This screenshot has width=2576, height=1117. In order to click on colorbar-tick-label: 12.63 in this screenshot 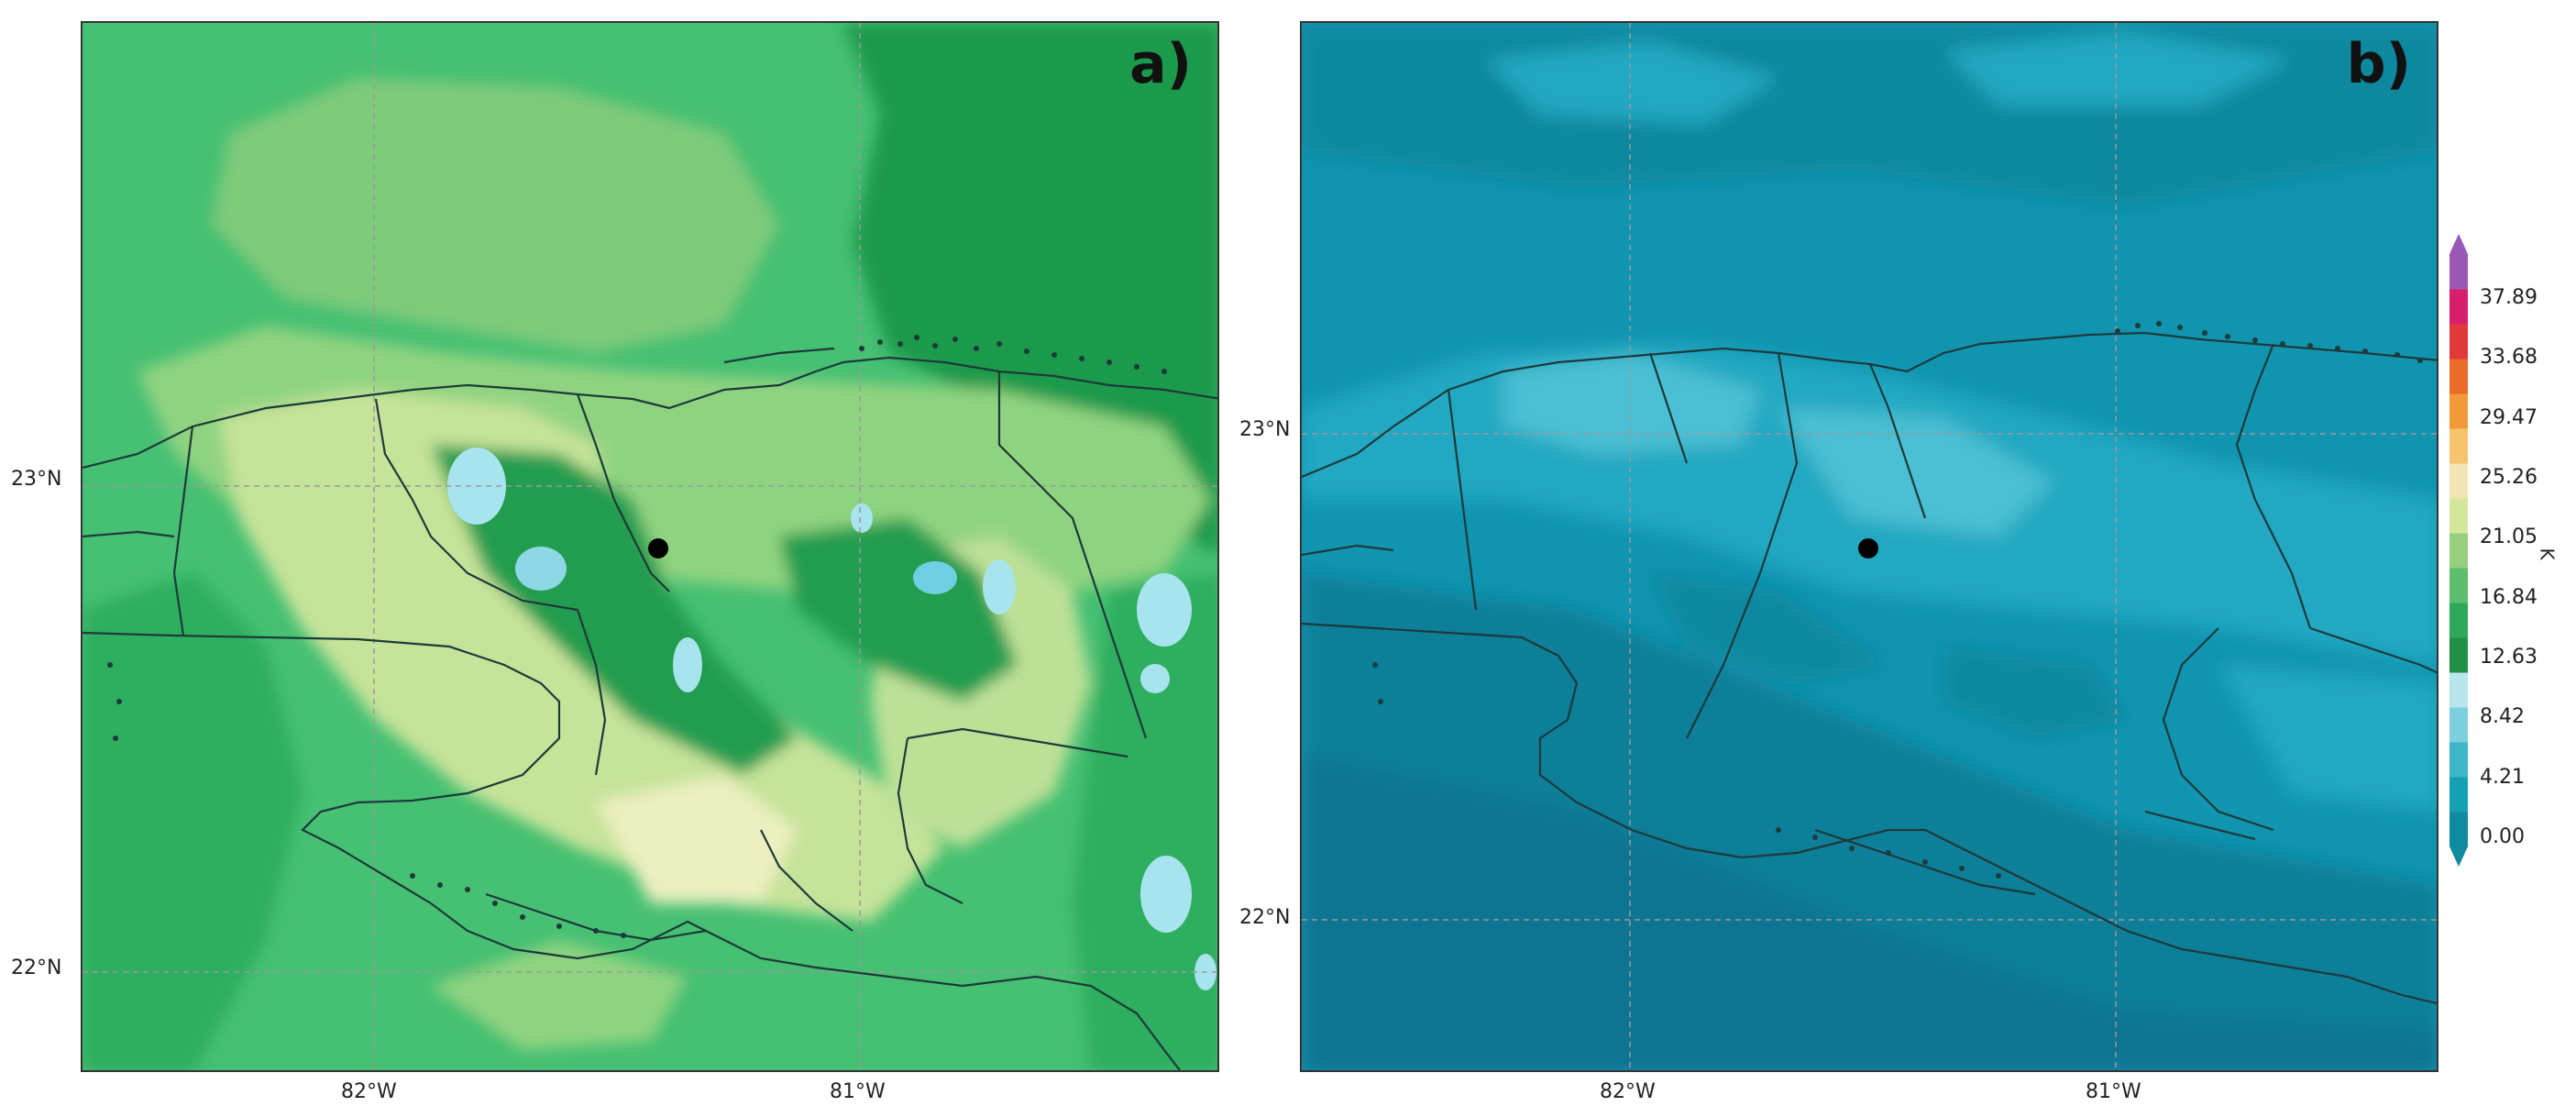, I will do `click(2508, 657)`.